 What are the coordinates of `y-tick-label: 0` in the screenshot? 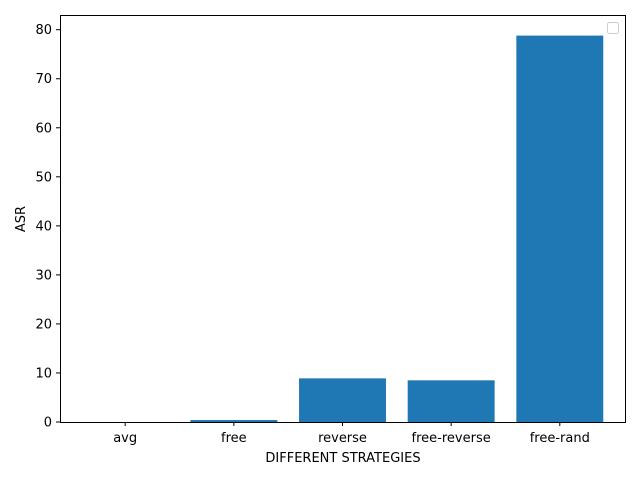 It's located at (48, 423).